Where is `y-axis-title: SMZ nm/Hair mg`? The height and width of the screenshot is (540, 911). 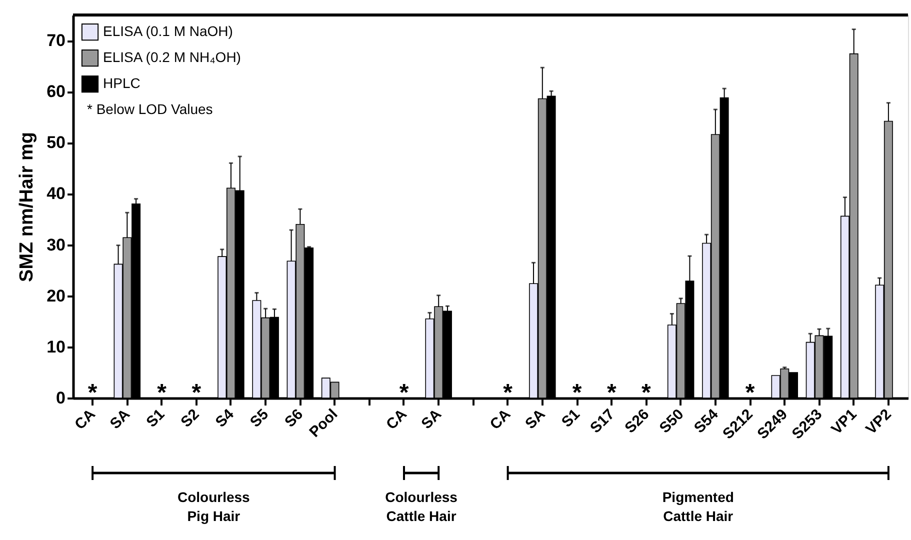
y-axis-title: SMZ nm/Hair mg is located at coordinates (27, 207).